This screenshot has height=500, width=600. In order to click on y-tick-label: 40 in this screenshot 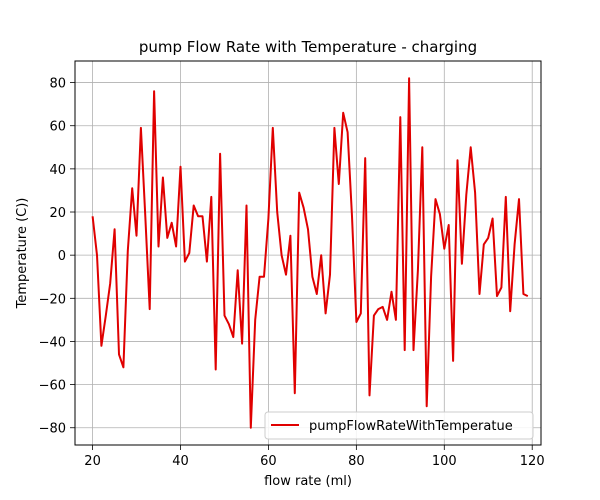, I will do `click(57, 170)`.